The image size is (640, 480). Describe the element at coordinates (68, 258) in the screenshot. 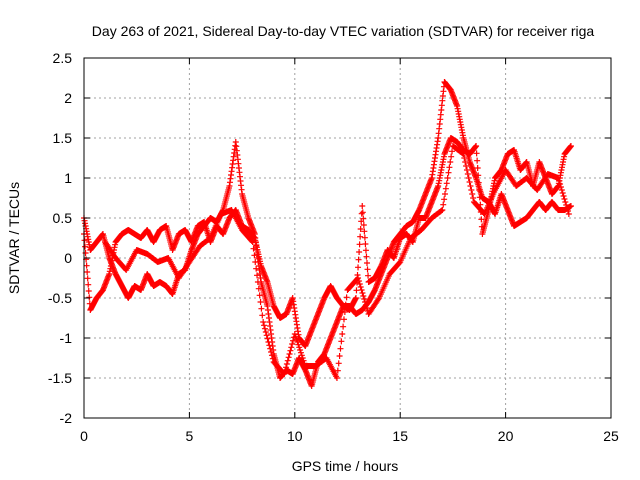

I see `y-tick-label: 0` at that location.